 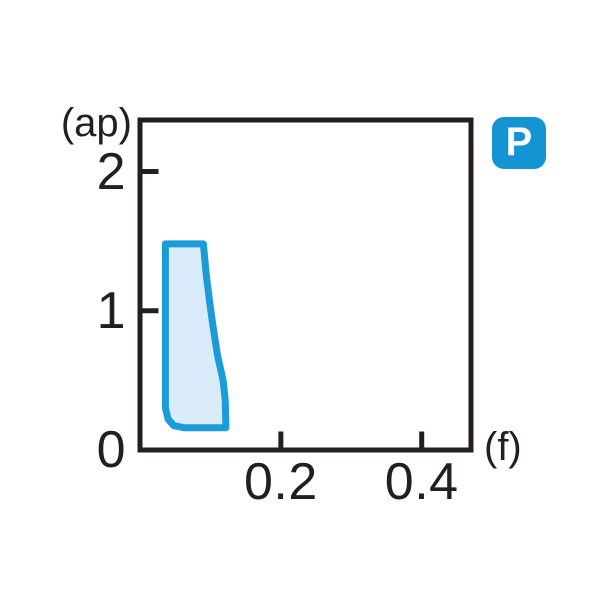 I want to click on application-range-region, so click(x=195, y=336).